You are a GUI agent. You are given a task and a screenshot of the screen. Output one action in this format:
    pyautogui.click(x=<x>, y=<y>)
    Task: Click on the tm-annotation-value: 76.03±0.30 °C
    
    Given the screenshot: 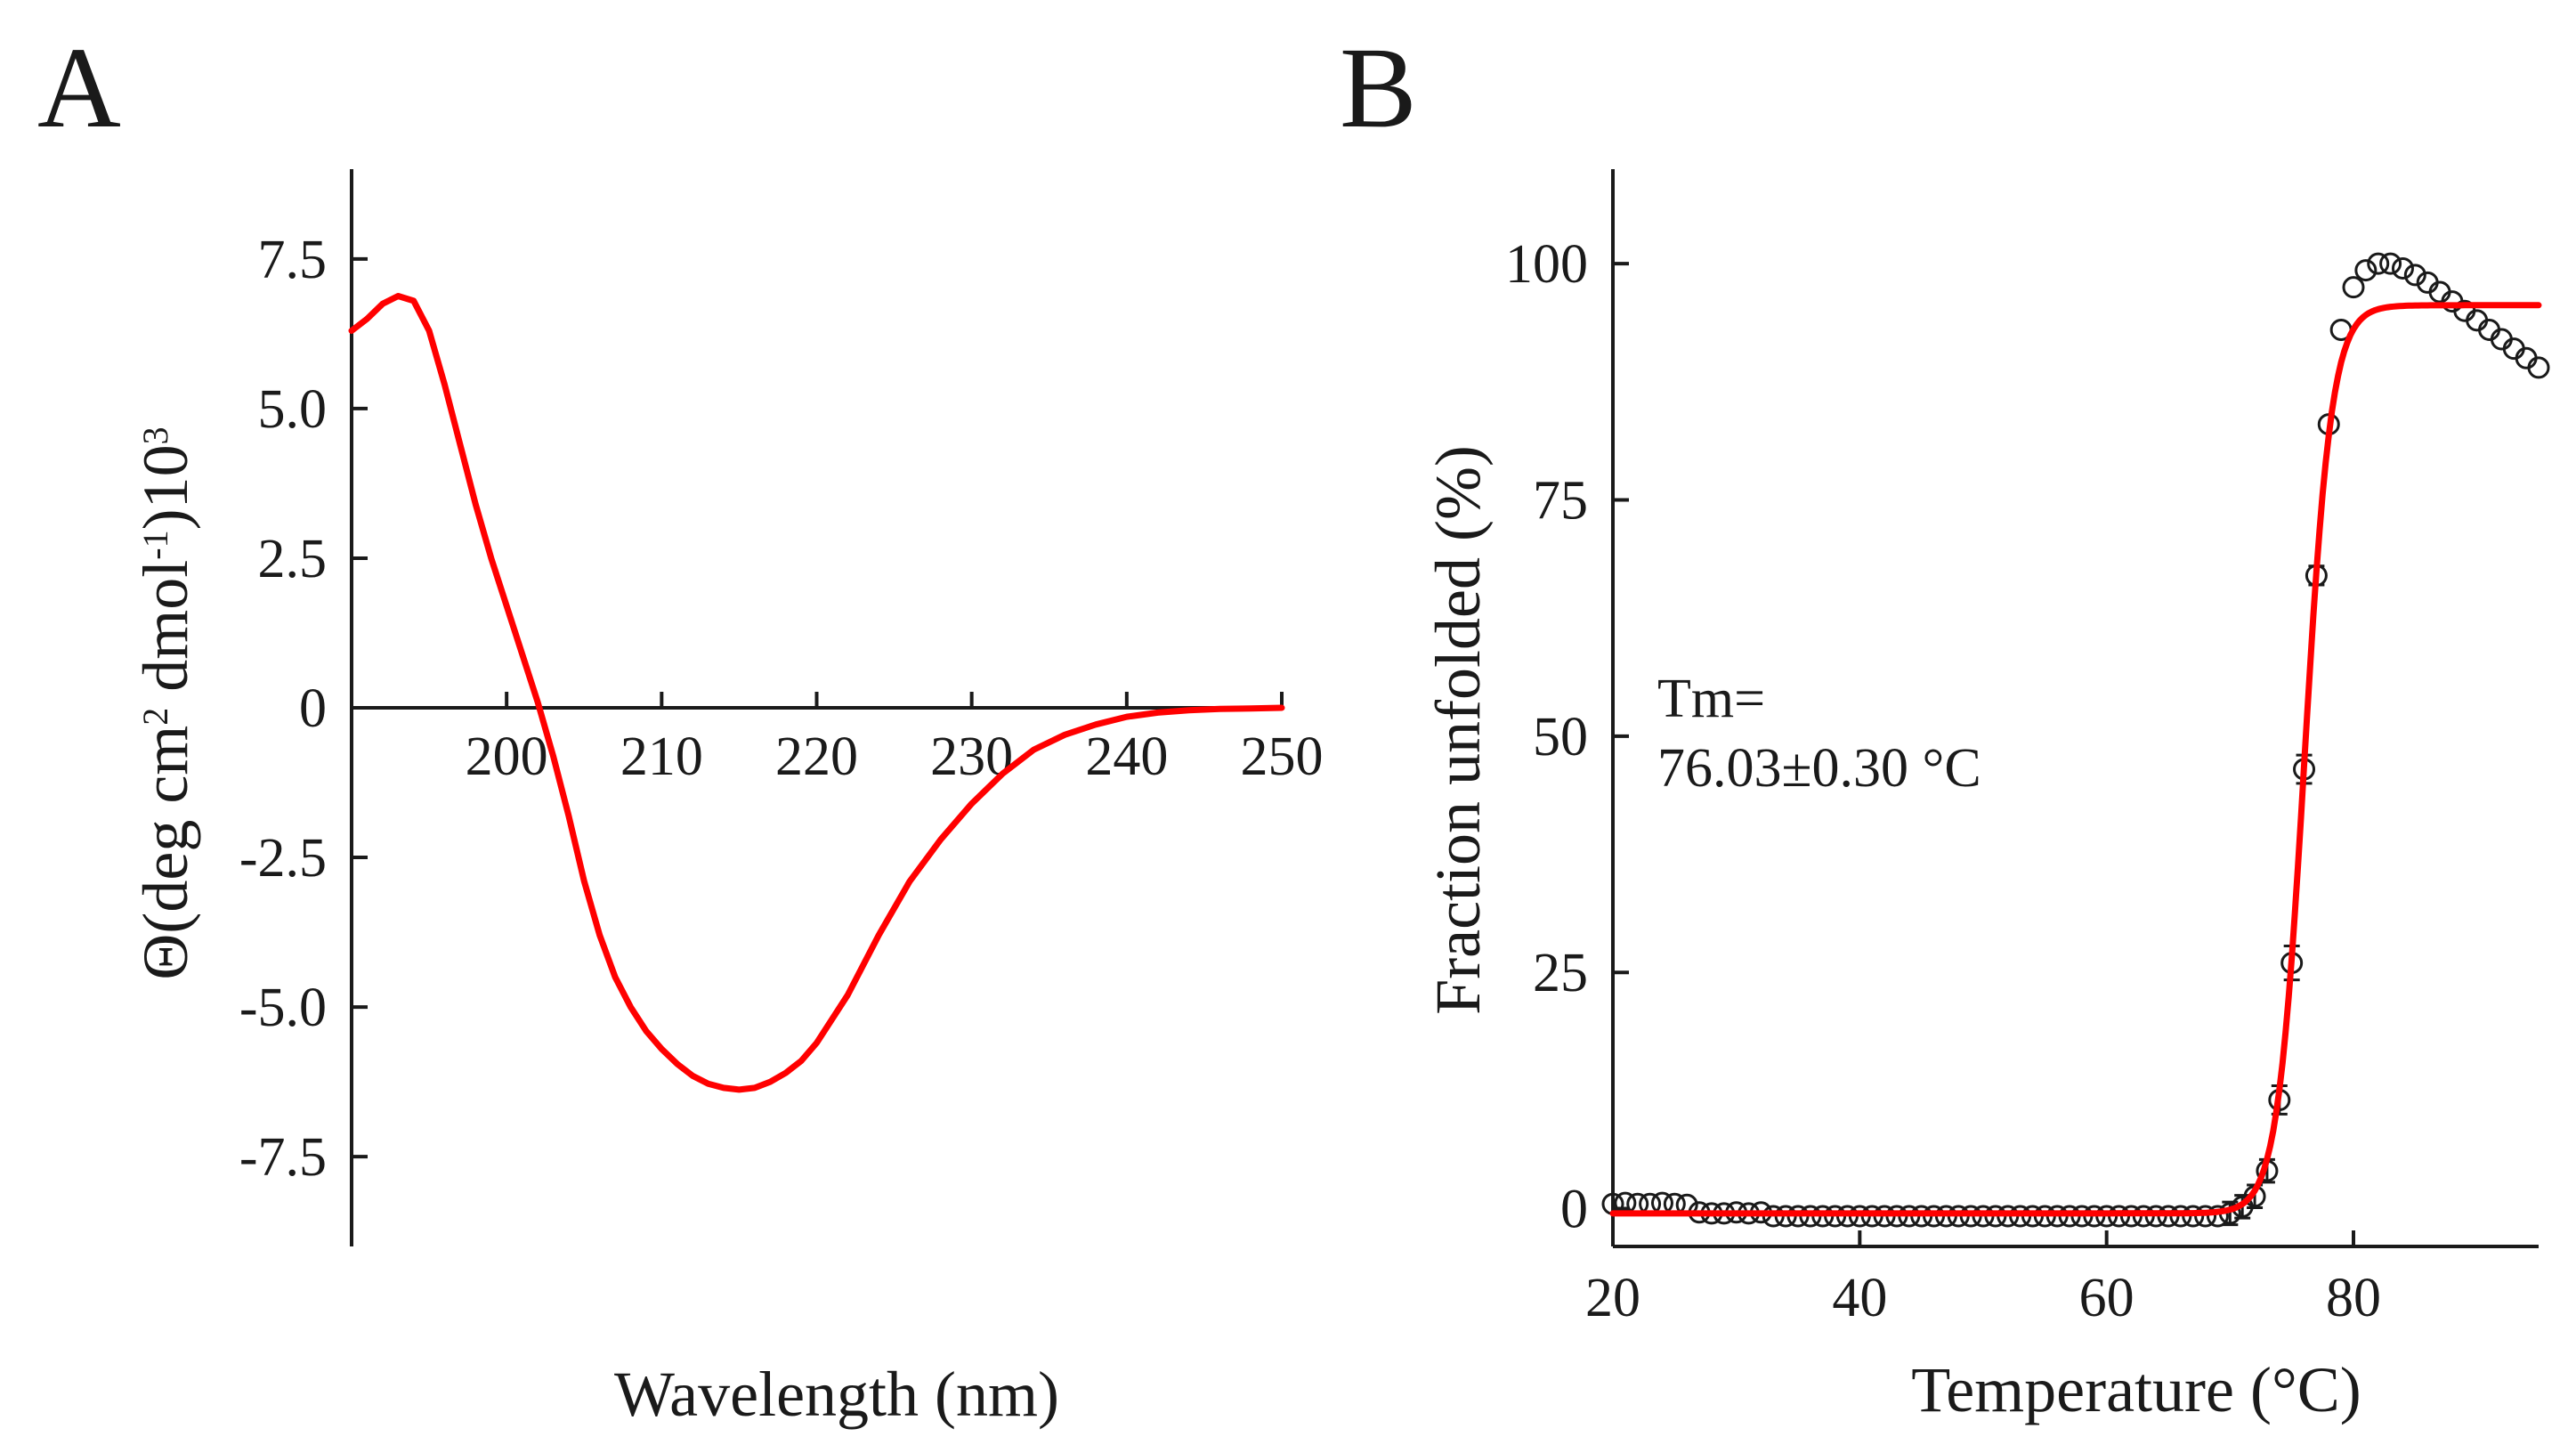 What is the action you would take?
    pyautogui.click(x=1819, y=768)
    